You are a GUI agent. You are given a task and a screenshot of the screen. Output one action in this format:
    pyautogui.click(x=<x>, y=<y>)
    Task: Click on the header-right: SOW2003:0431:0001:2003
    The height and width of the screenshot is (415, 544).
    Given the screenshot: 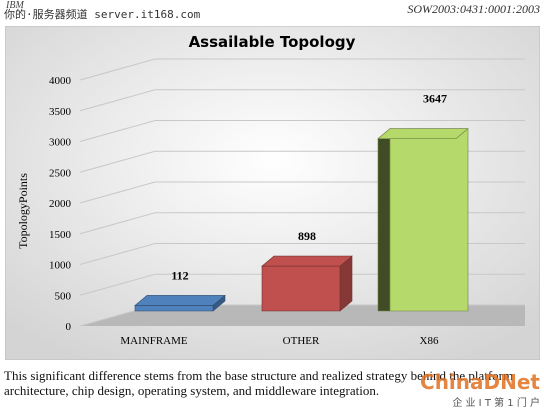 What is the action you would take?
    pyautogui.click(x=473, y=9)
    